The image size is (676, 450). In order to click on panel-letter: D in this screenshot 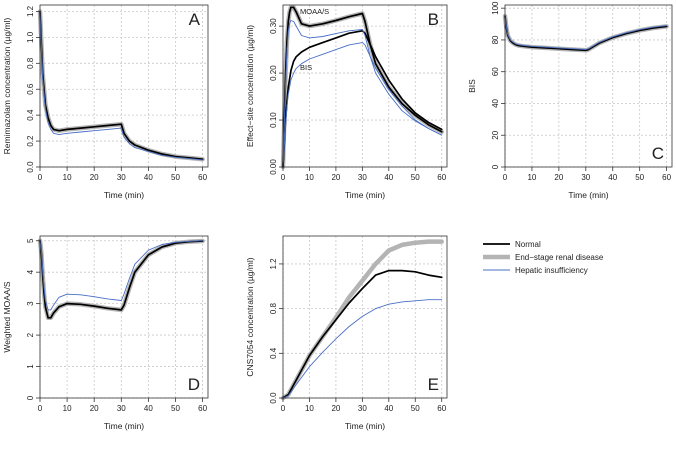, I will do `click(194, 384)`.